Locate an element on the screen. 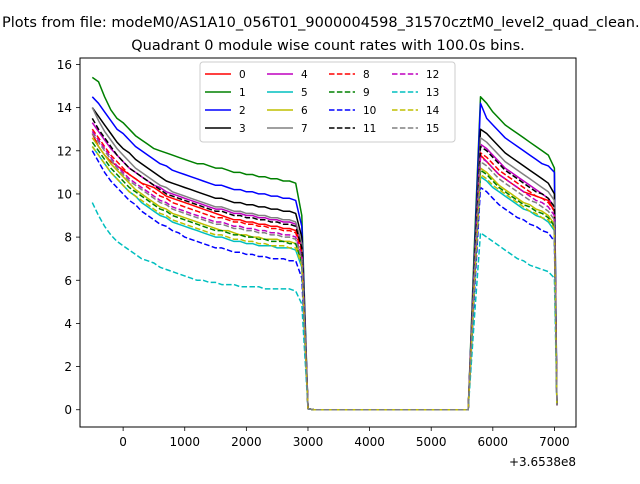 This screenshot has height=484, width=640. legend-label-9: 9 is located at coordinates (366, 93).